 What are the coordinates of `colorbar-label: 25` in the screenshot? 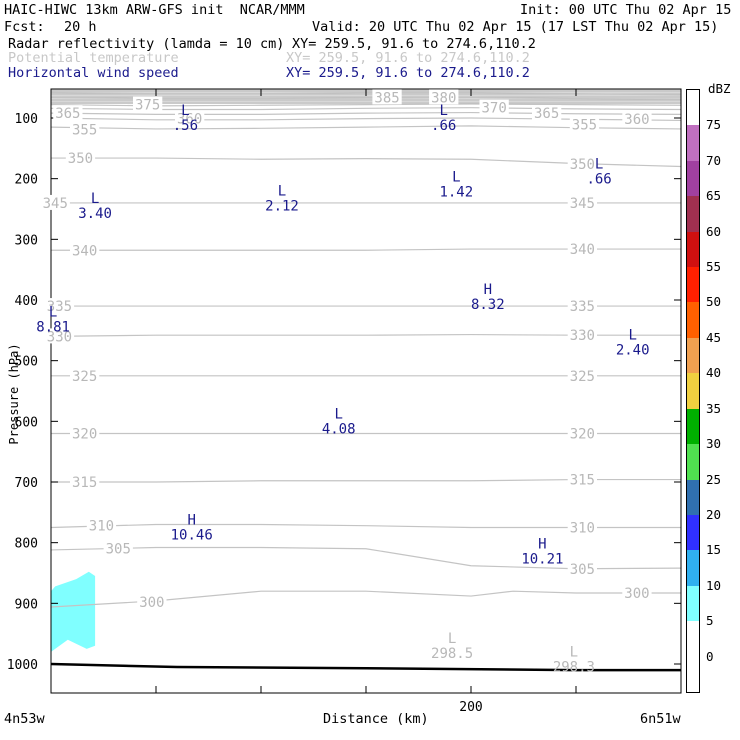 It's located at (714, 479).